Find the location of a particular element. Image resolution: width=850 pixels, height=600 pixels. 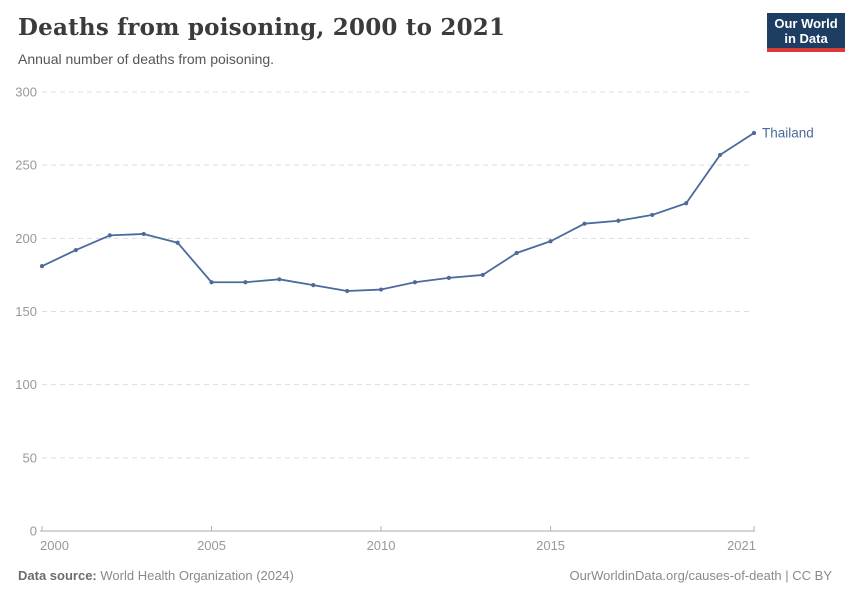

chart-subtitle: Annual number of deaths from poisoning. is located at coordinates (146, 59).